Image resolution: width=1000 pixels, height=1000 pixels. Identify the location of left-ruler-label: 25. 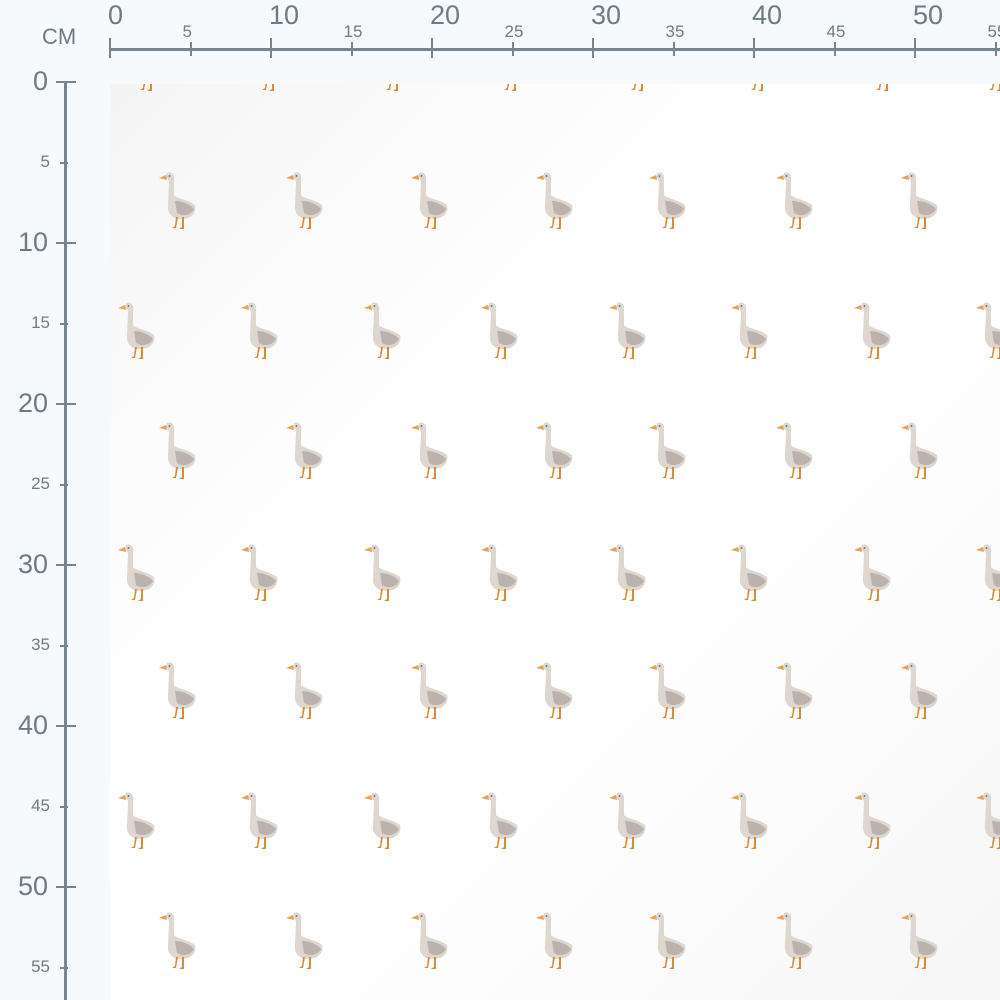
(40, 483).